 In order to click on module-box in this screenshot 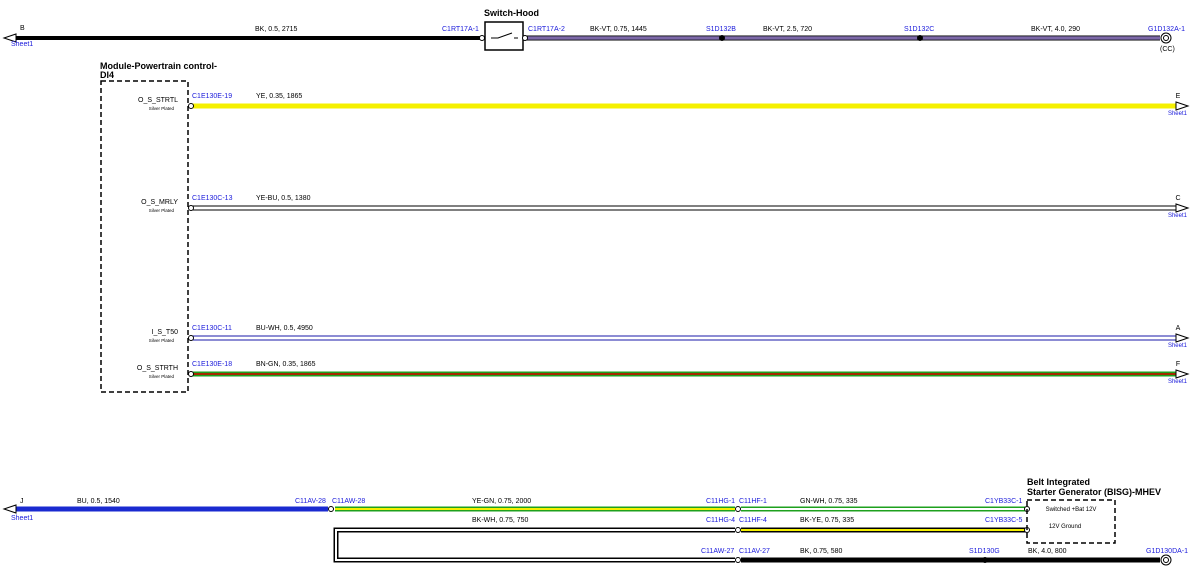, I will do `click(144, 236)`.